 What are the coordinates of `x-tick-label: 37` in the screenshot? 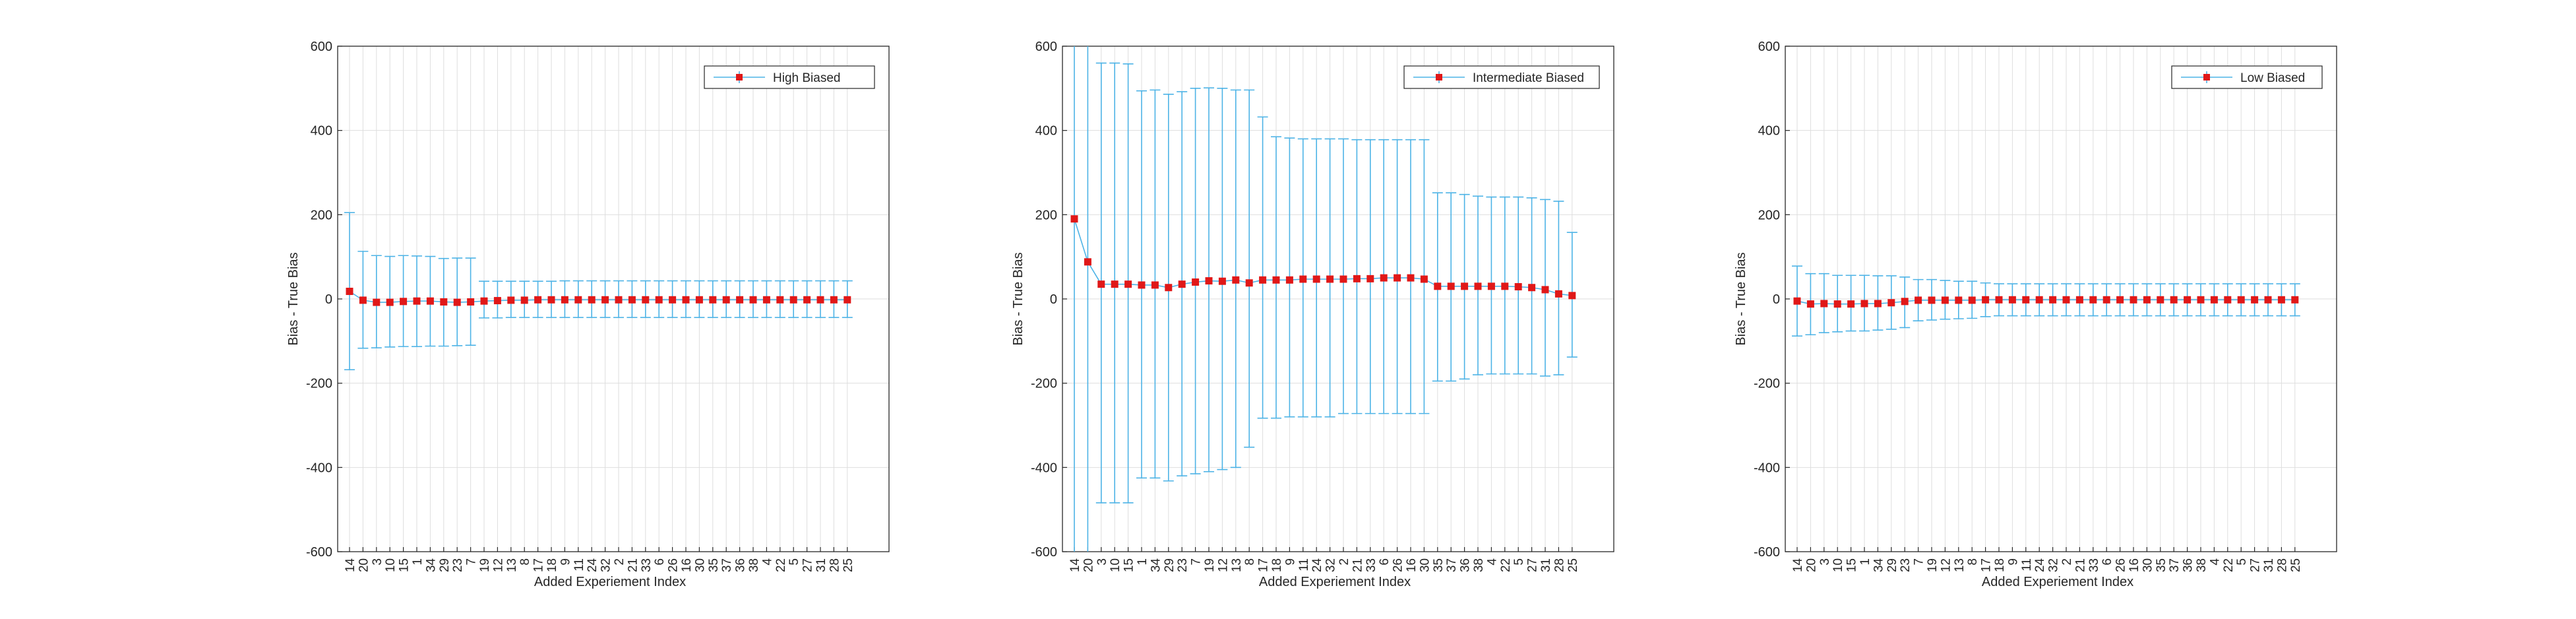 It's located at (727, 565).